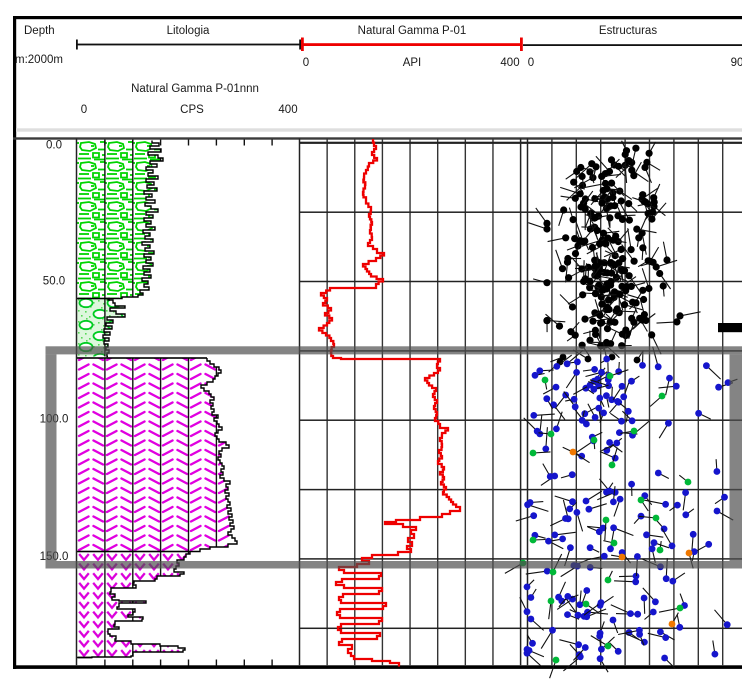 Image resolution: width=742 pixels, height=691 pixels. What do you see at coordinates (412, 63) in the screenshot?
I see `svg-text: API` at bounding box center [412, 63].